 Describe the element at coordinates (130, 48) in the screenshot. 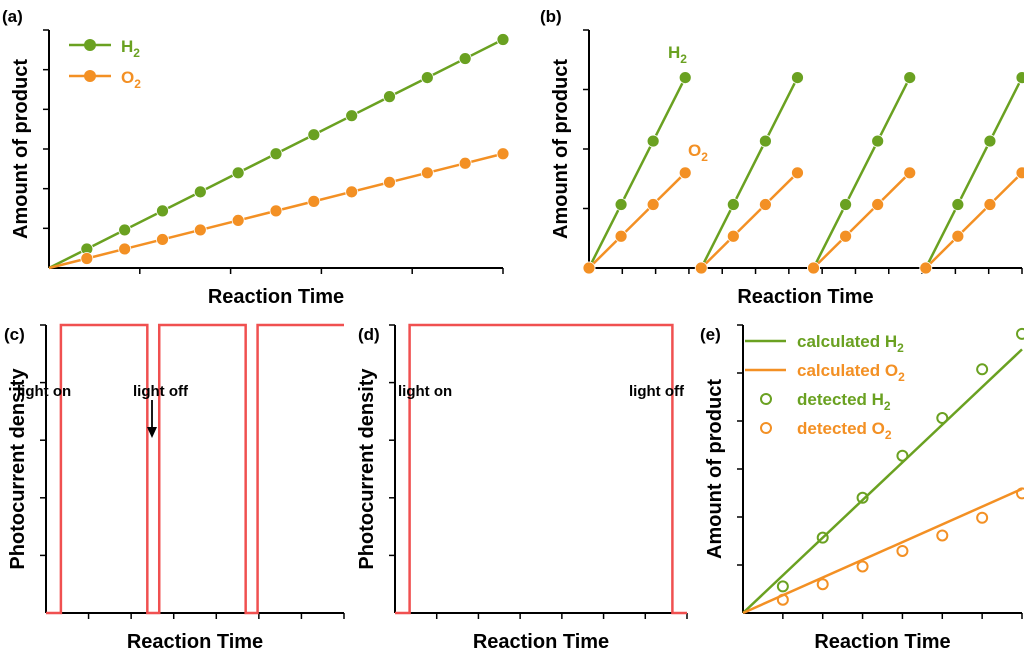

I see `legend-label: H2` at that location.